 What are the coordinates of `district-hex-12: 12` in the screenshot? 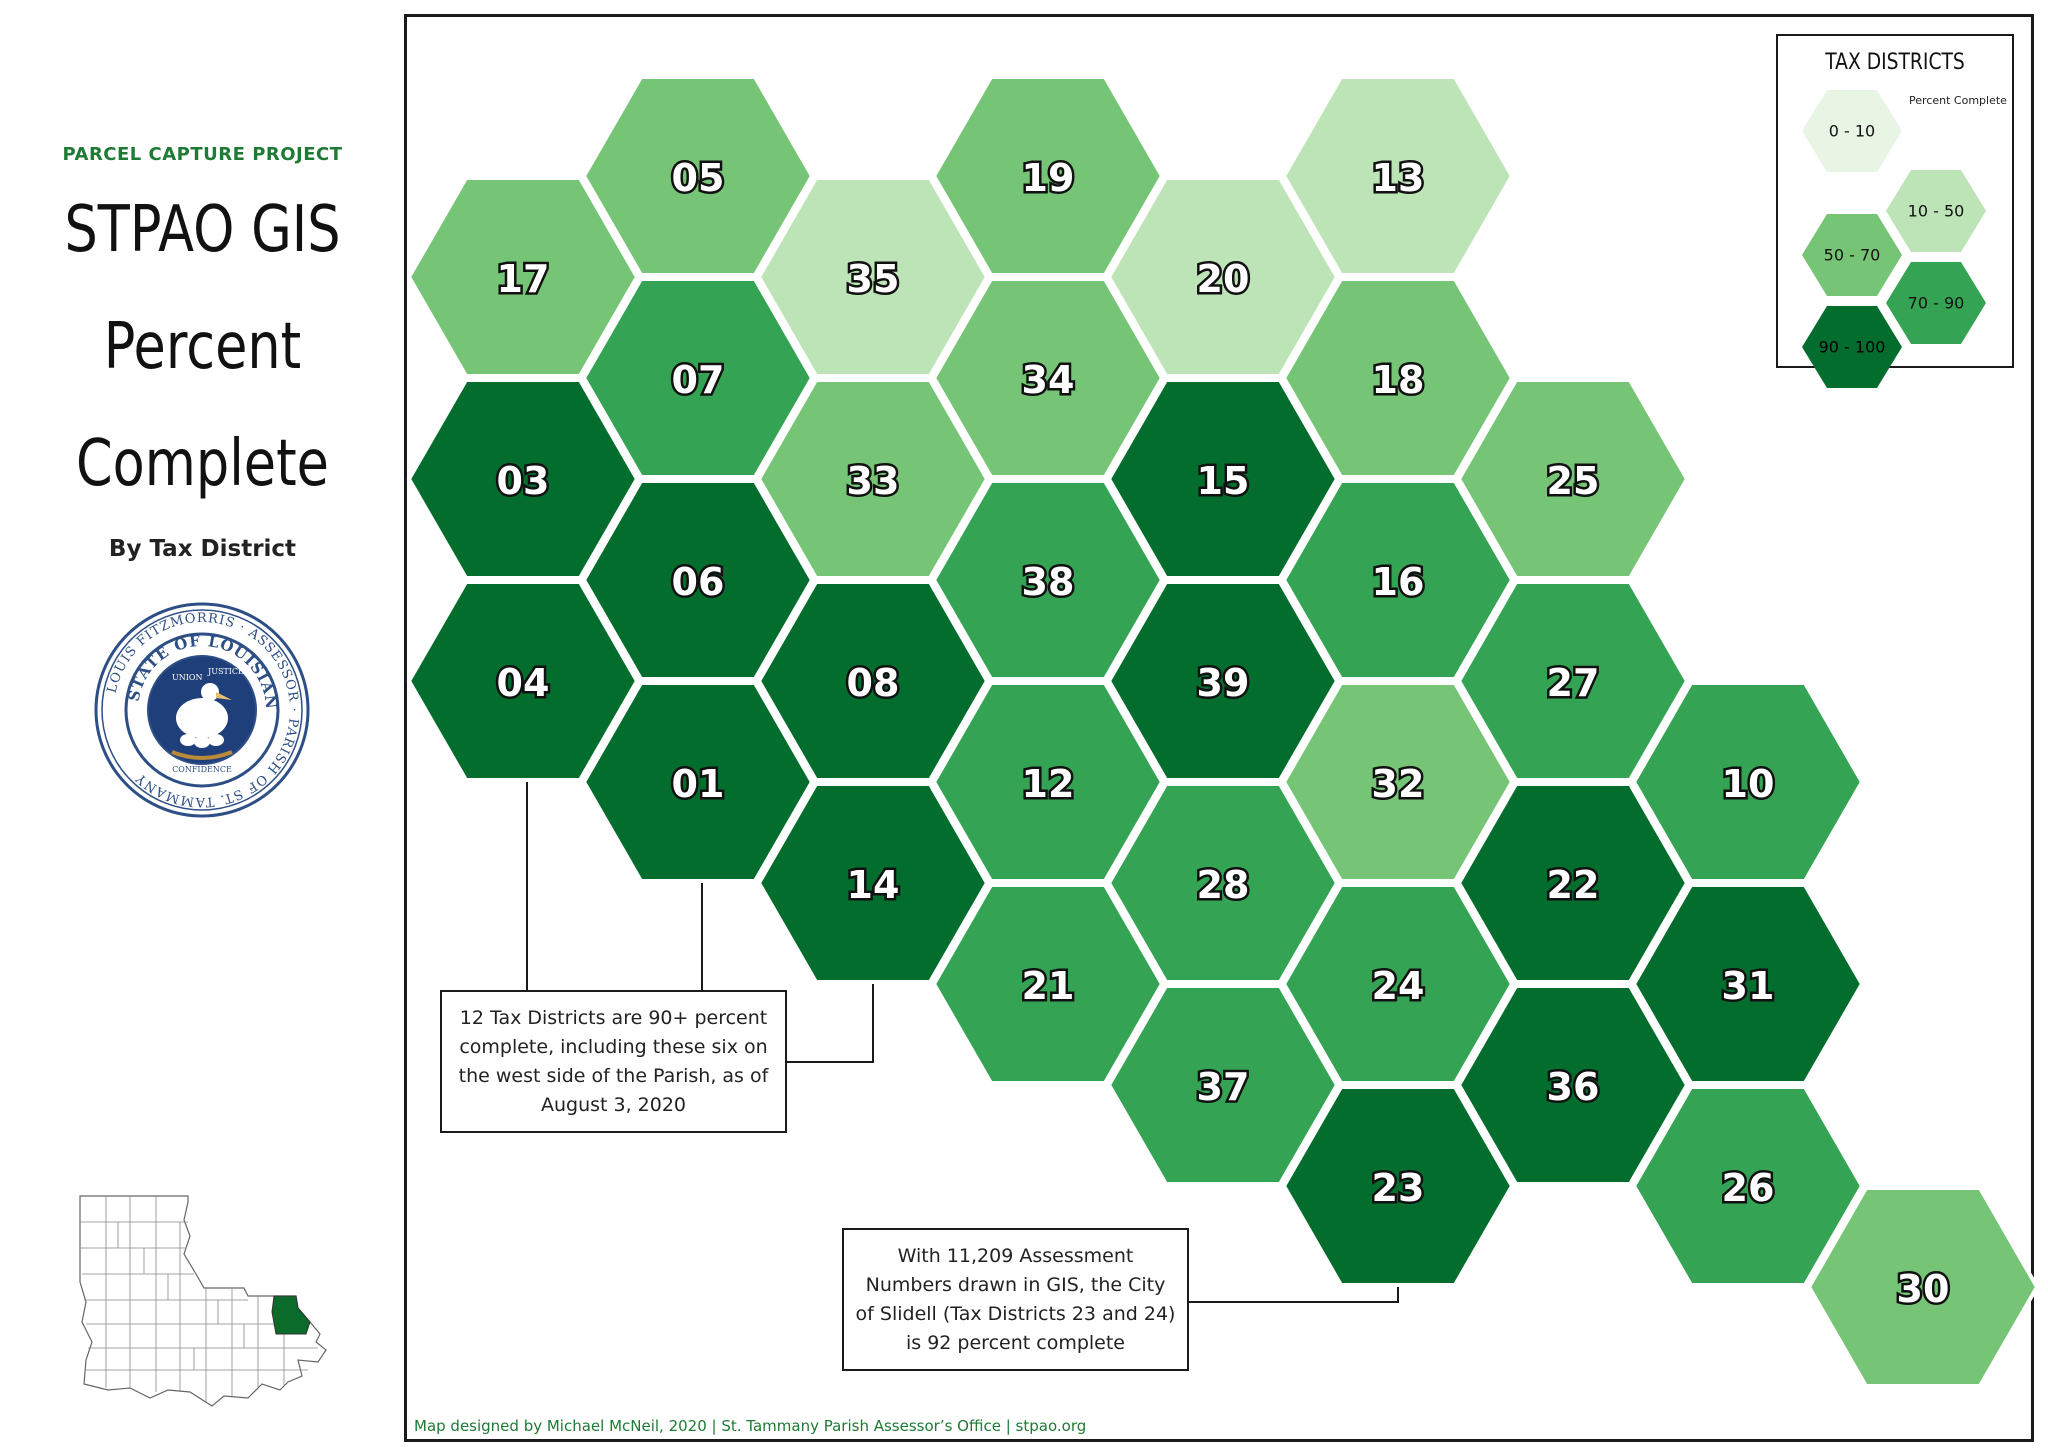 It's located at (1048, 782).